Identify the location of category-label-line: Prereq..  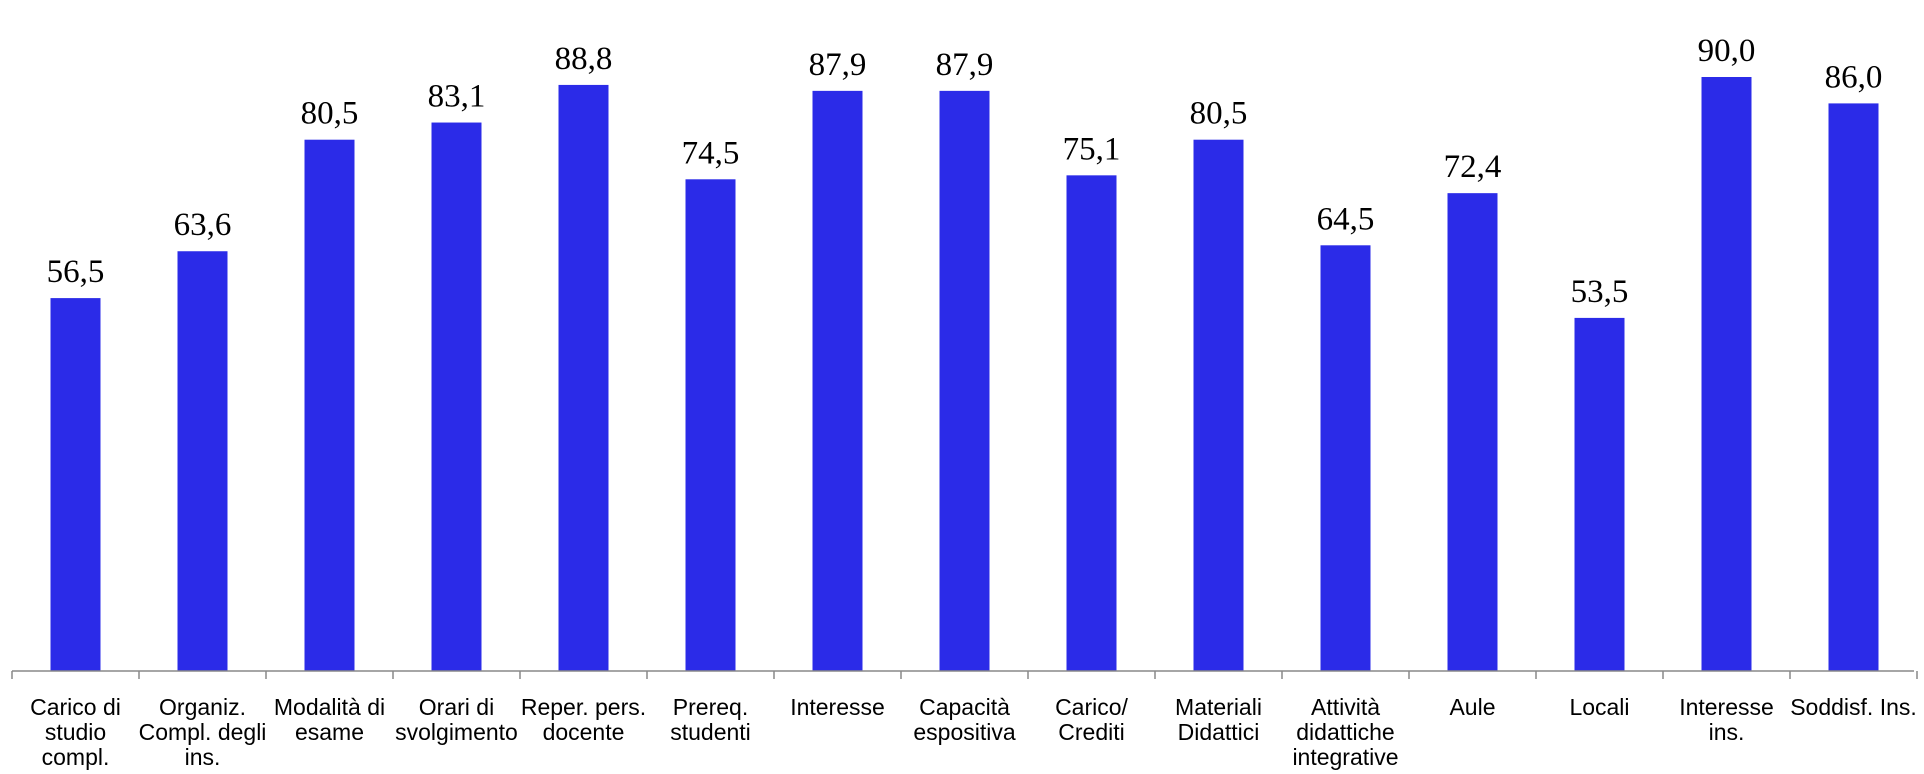
(710, 707).